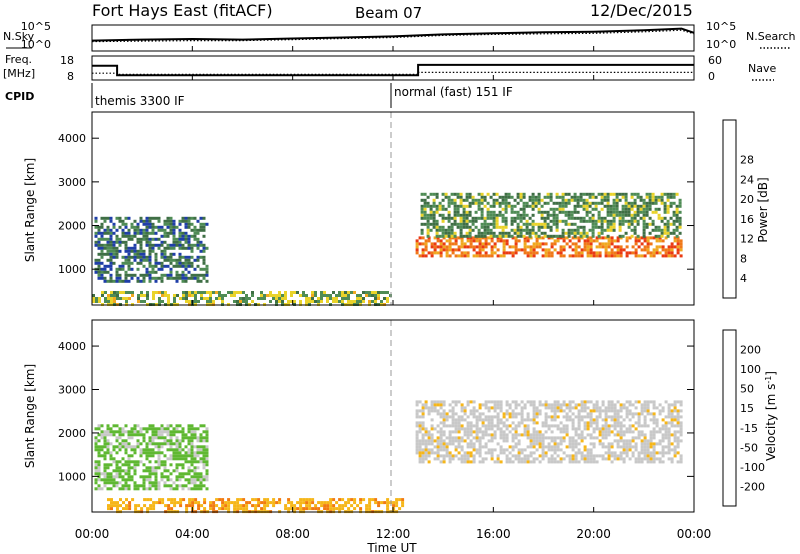 Image resolution: width=800 pixels, height=554 pixels. Describe the element at coordinates (762, 68) in the screenshot. I see `nave-label: Nave` at that location.